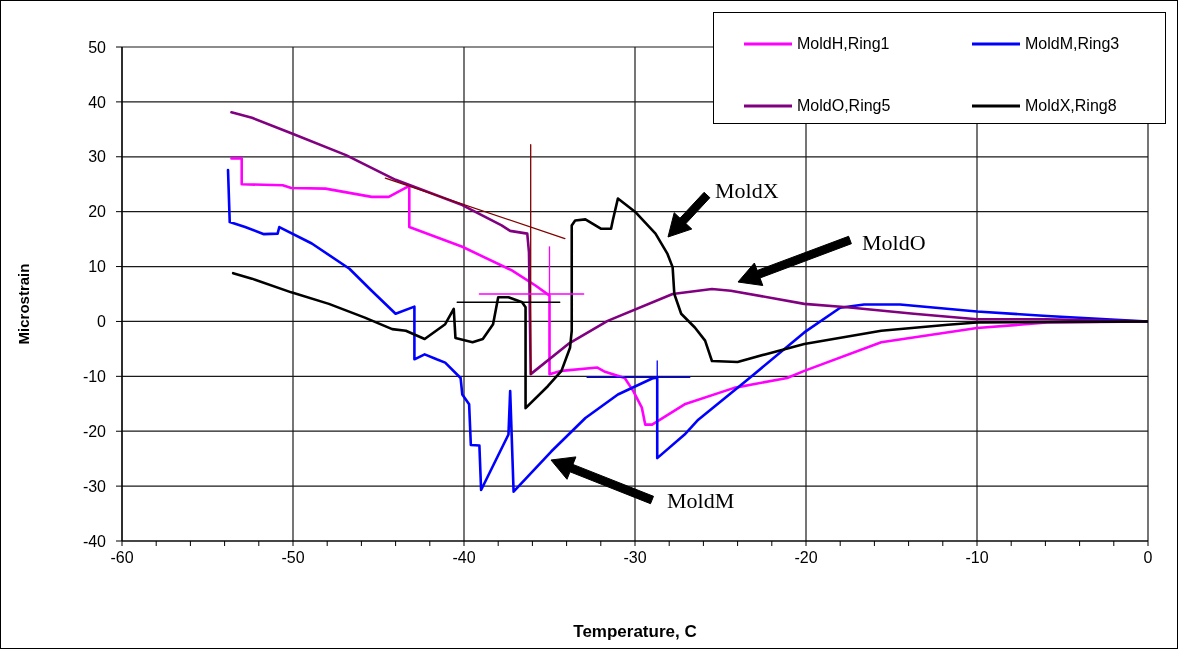 The height and width of the screenshot is (649, 1178). What do you see at coordinates (97, 267) in the screenshot?
I see `y-tick-label: 10` at bounding box center [97, 267].